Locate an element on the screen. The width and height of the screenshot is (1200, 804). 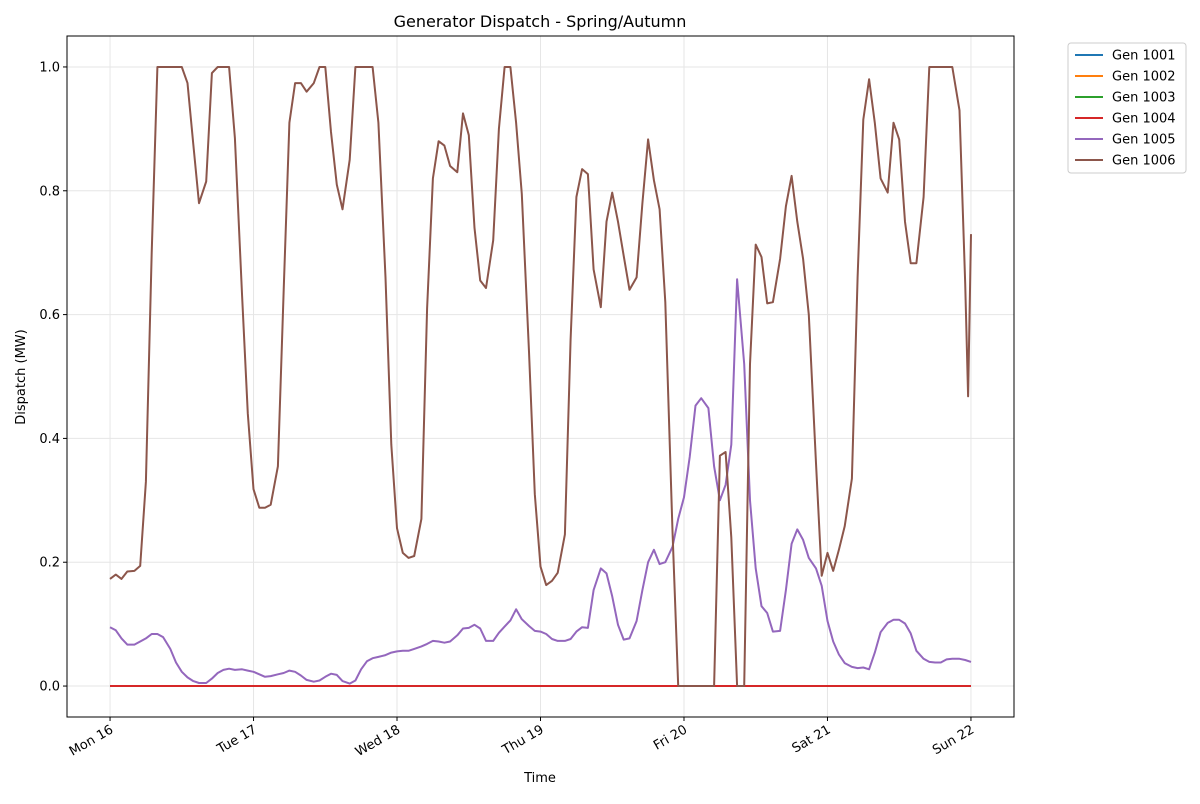
y-tick-label: 0.0 is located at coordinates (49, 687).